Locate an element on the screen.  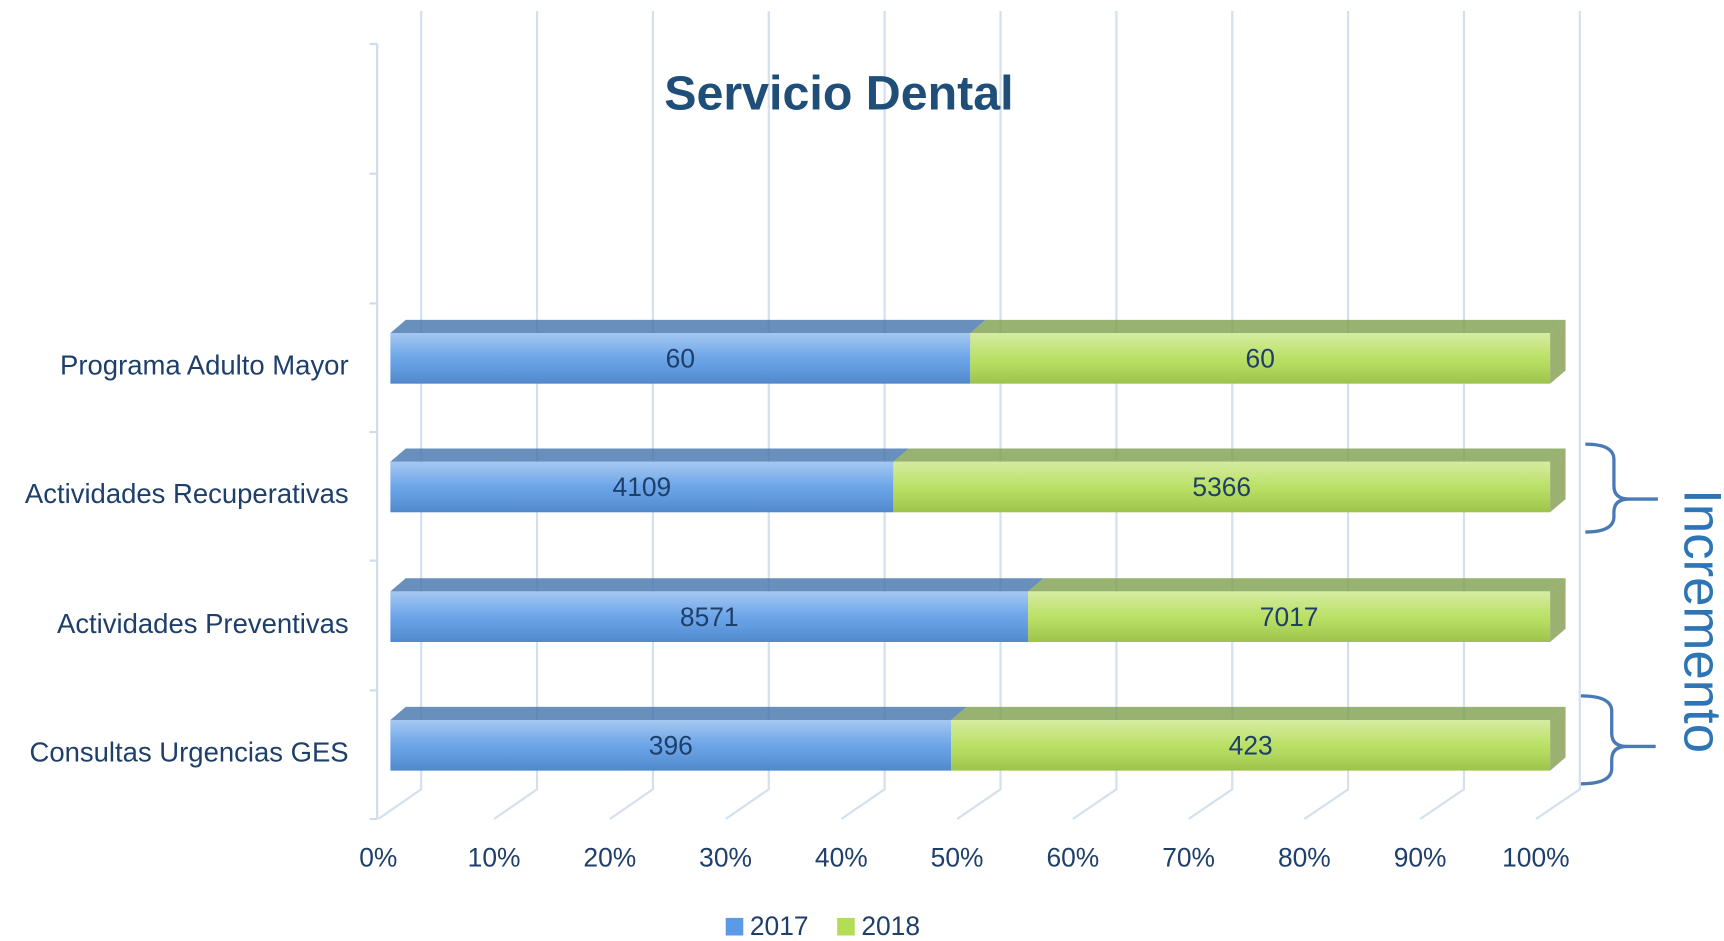
x-tick-label: 20% is located at coordinates (609, 858).